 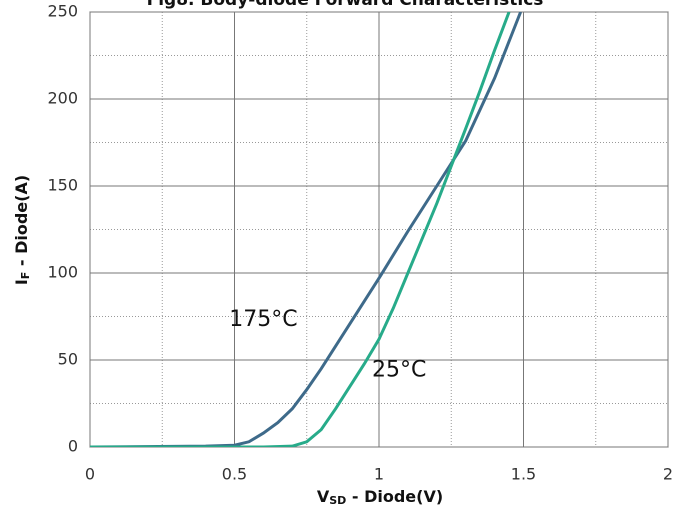 What do you see at coordinates (668, 474) in the screenshot?
I see `x-tick-label: 2` at bounding box center [668, 474].